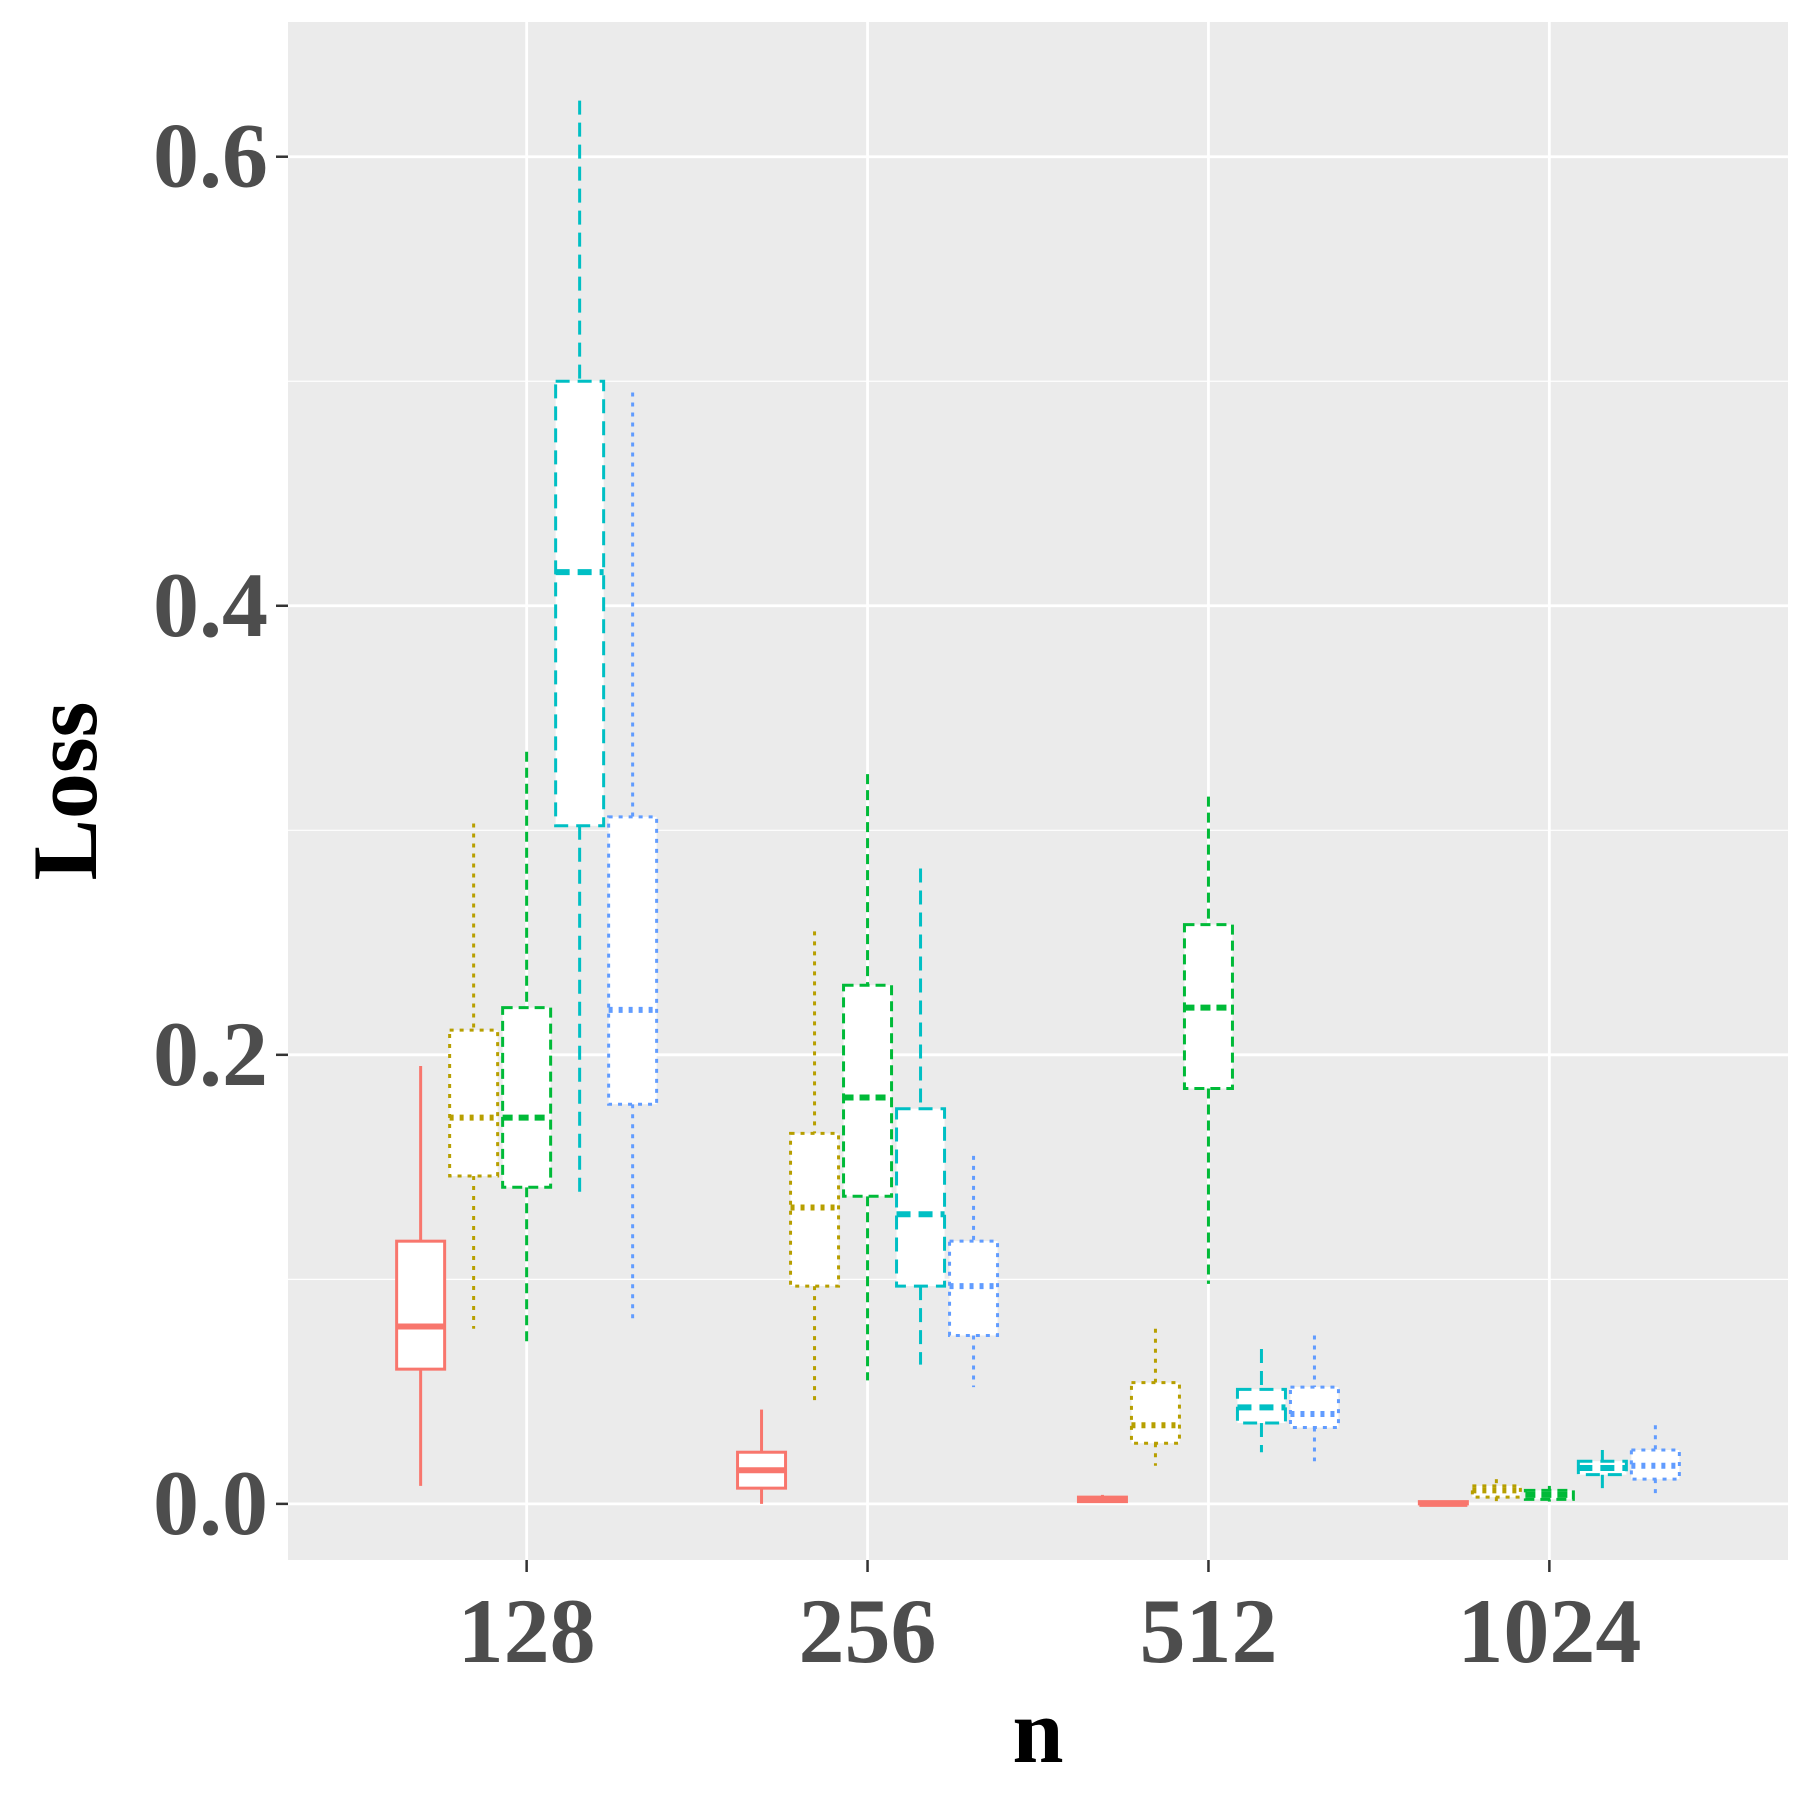 The height and width of the screenshot is (1800, 1800). What do you see at coordinates (210, 156) in the screenshot?
I see `y-tick-label: 0.6` at bounding box center [210, 156].